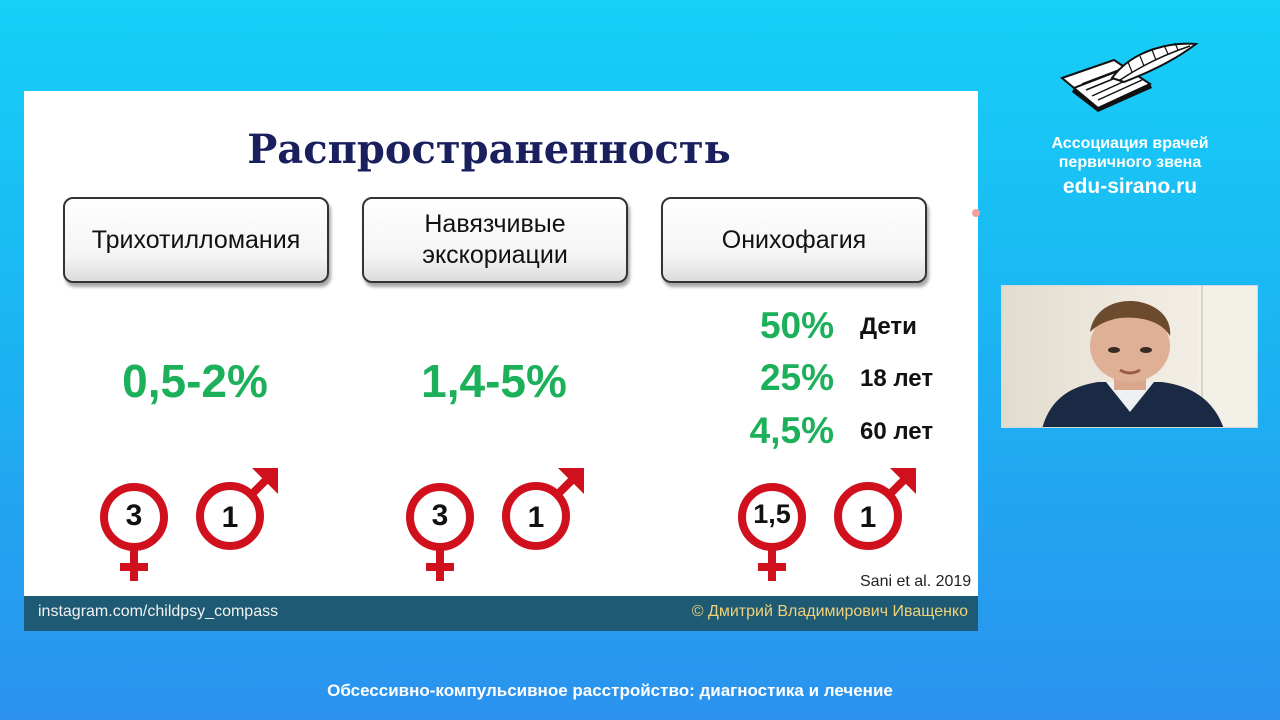  Describe the element at coordinates (501, 613) in the screenshot. I see `slide-footer` at that location.